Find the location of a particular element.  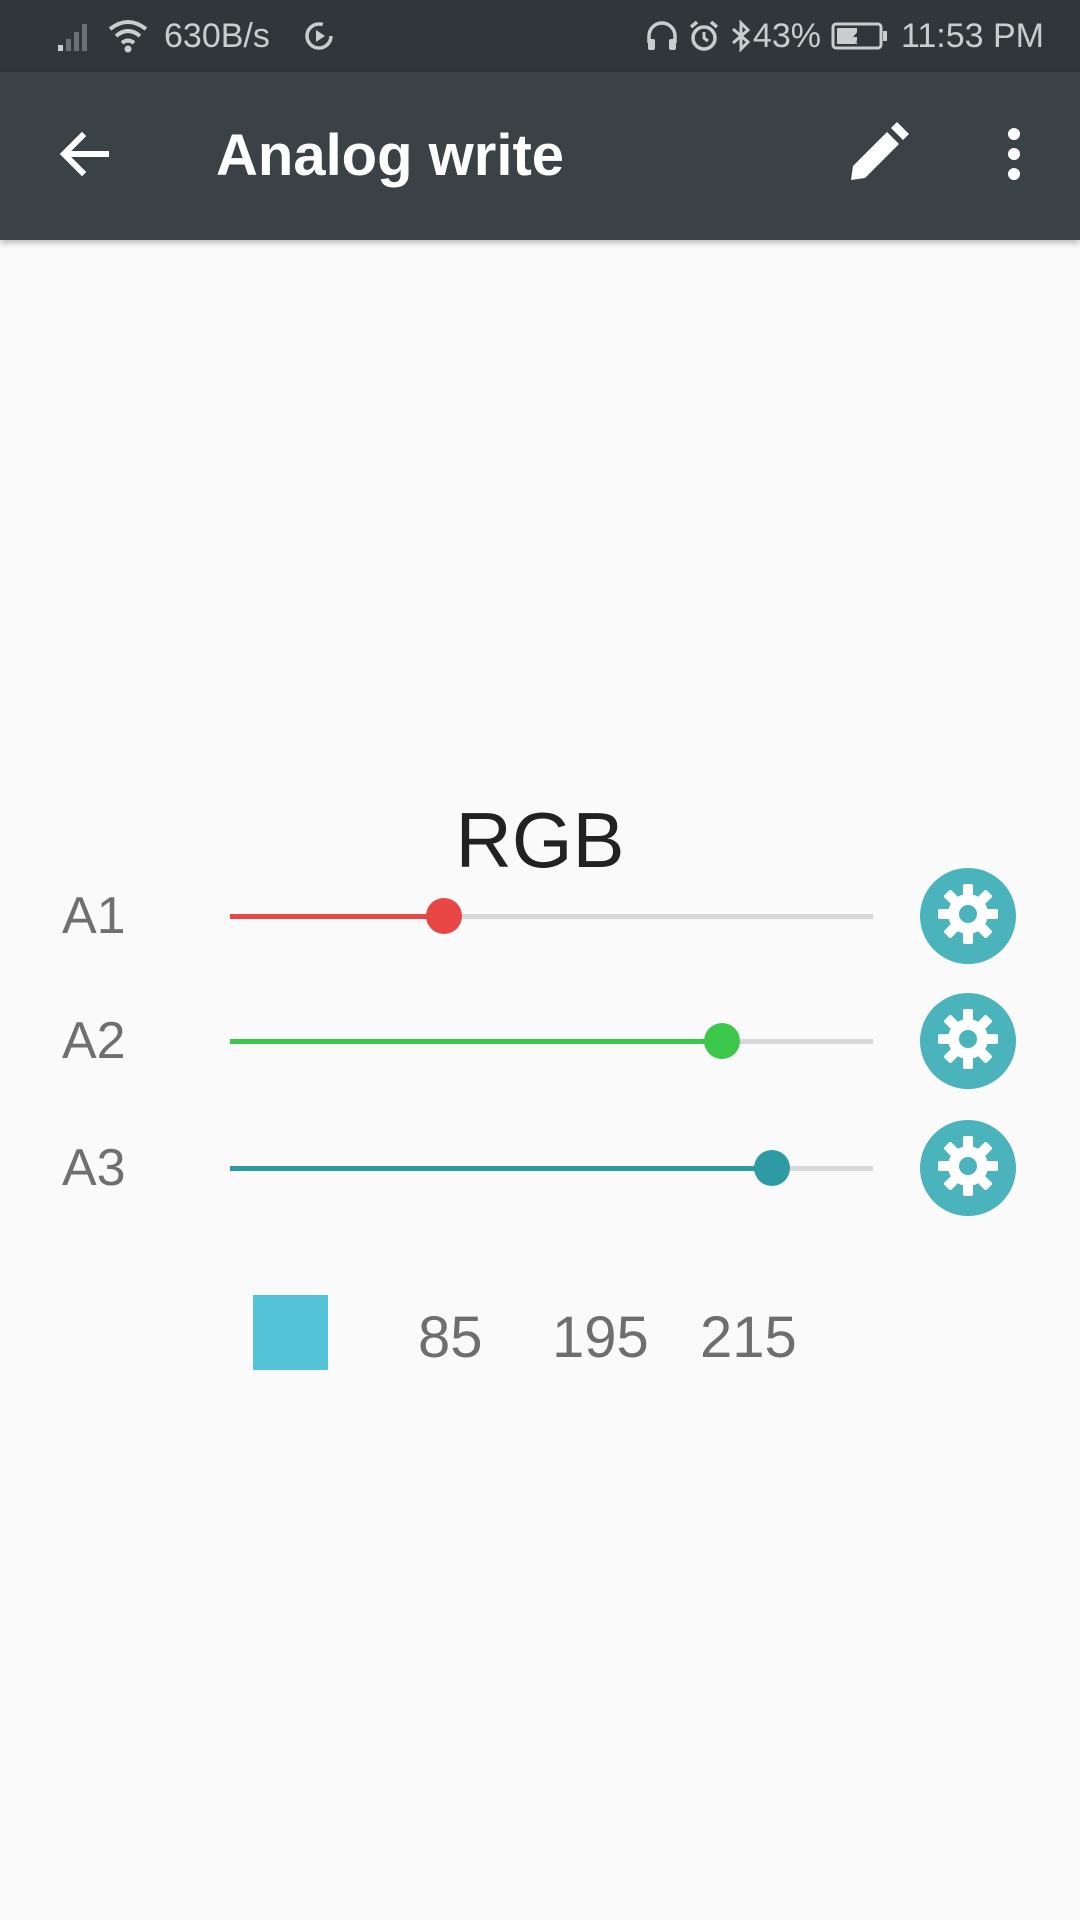

wifi-icon is located at coordinates (128, 36).